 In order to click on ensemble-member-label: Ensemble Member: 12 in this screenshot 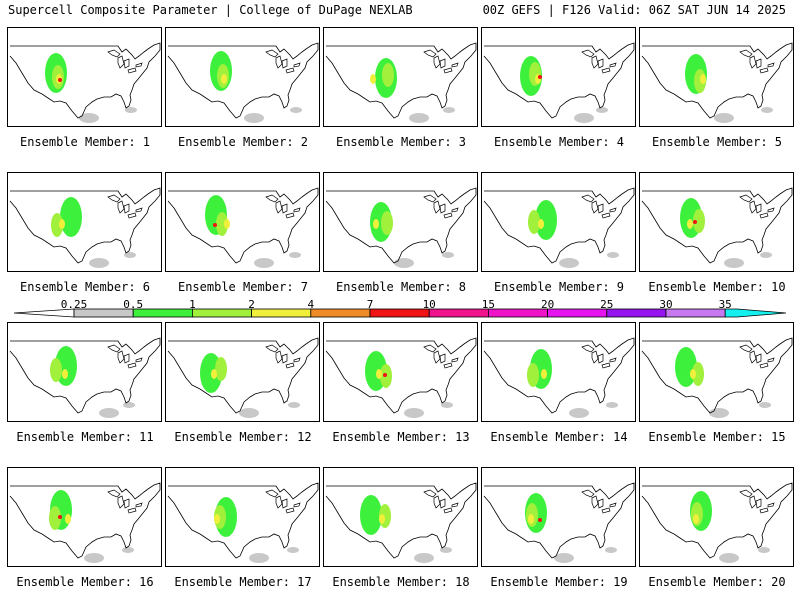, I will do `click(243, 437)`.